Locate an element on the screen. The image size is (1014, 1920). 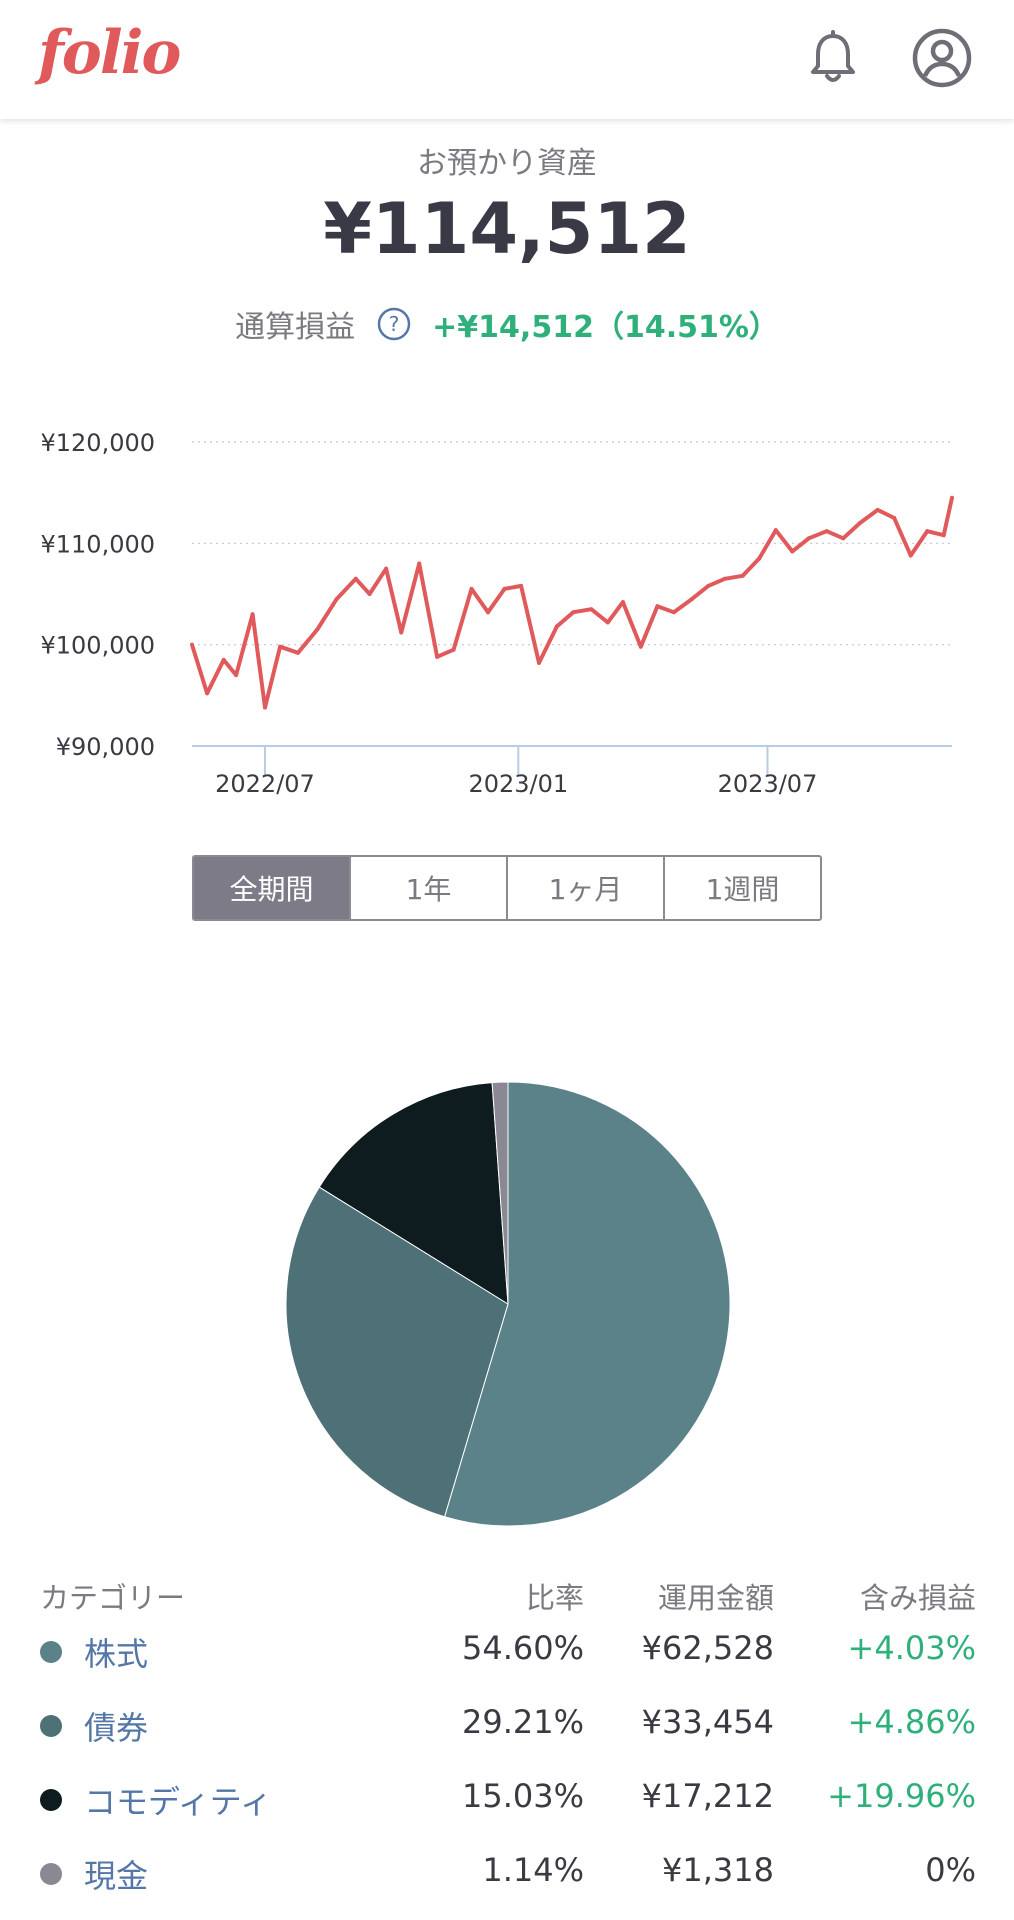
unrealized-pl-cell: +4.03% is located at coordinates (911, 1648).